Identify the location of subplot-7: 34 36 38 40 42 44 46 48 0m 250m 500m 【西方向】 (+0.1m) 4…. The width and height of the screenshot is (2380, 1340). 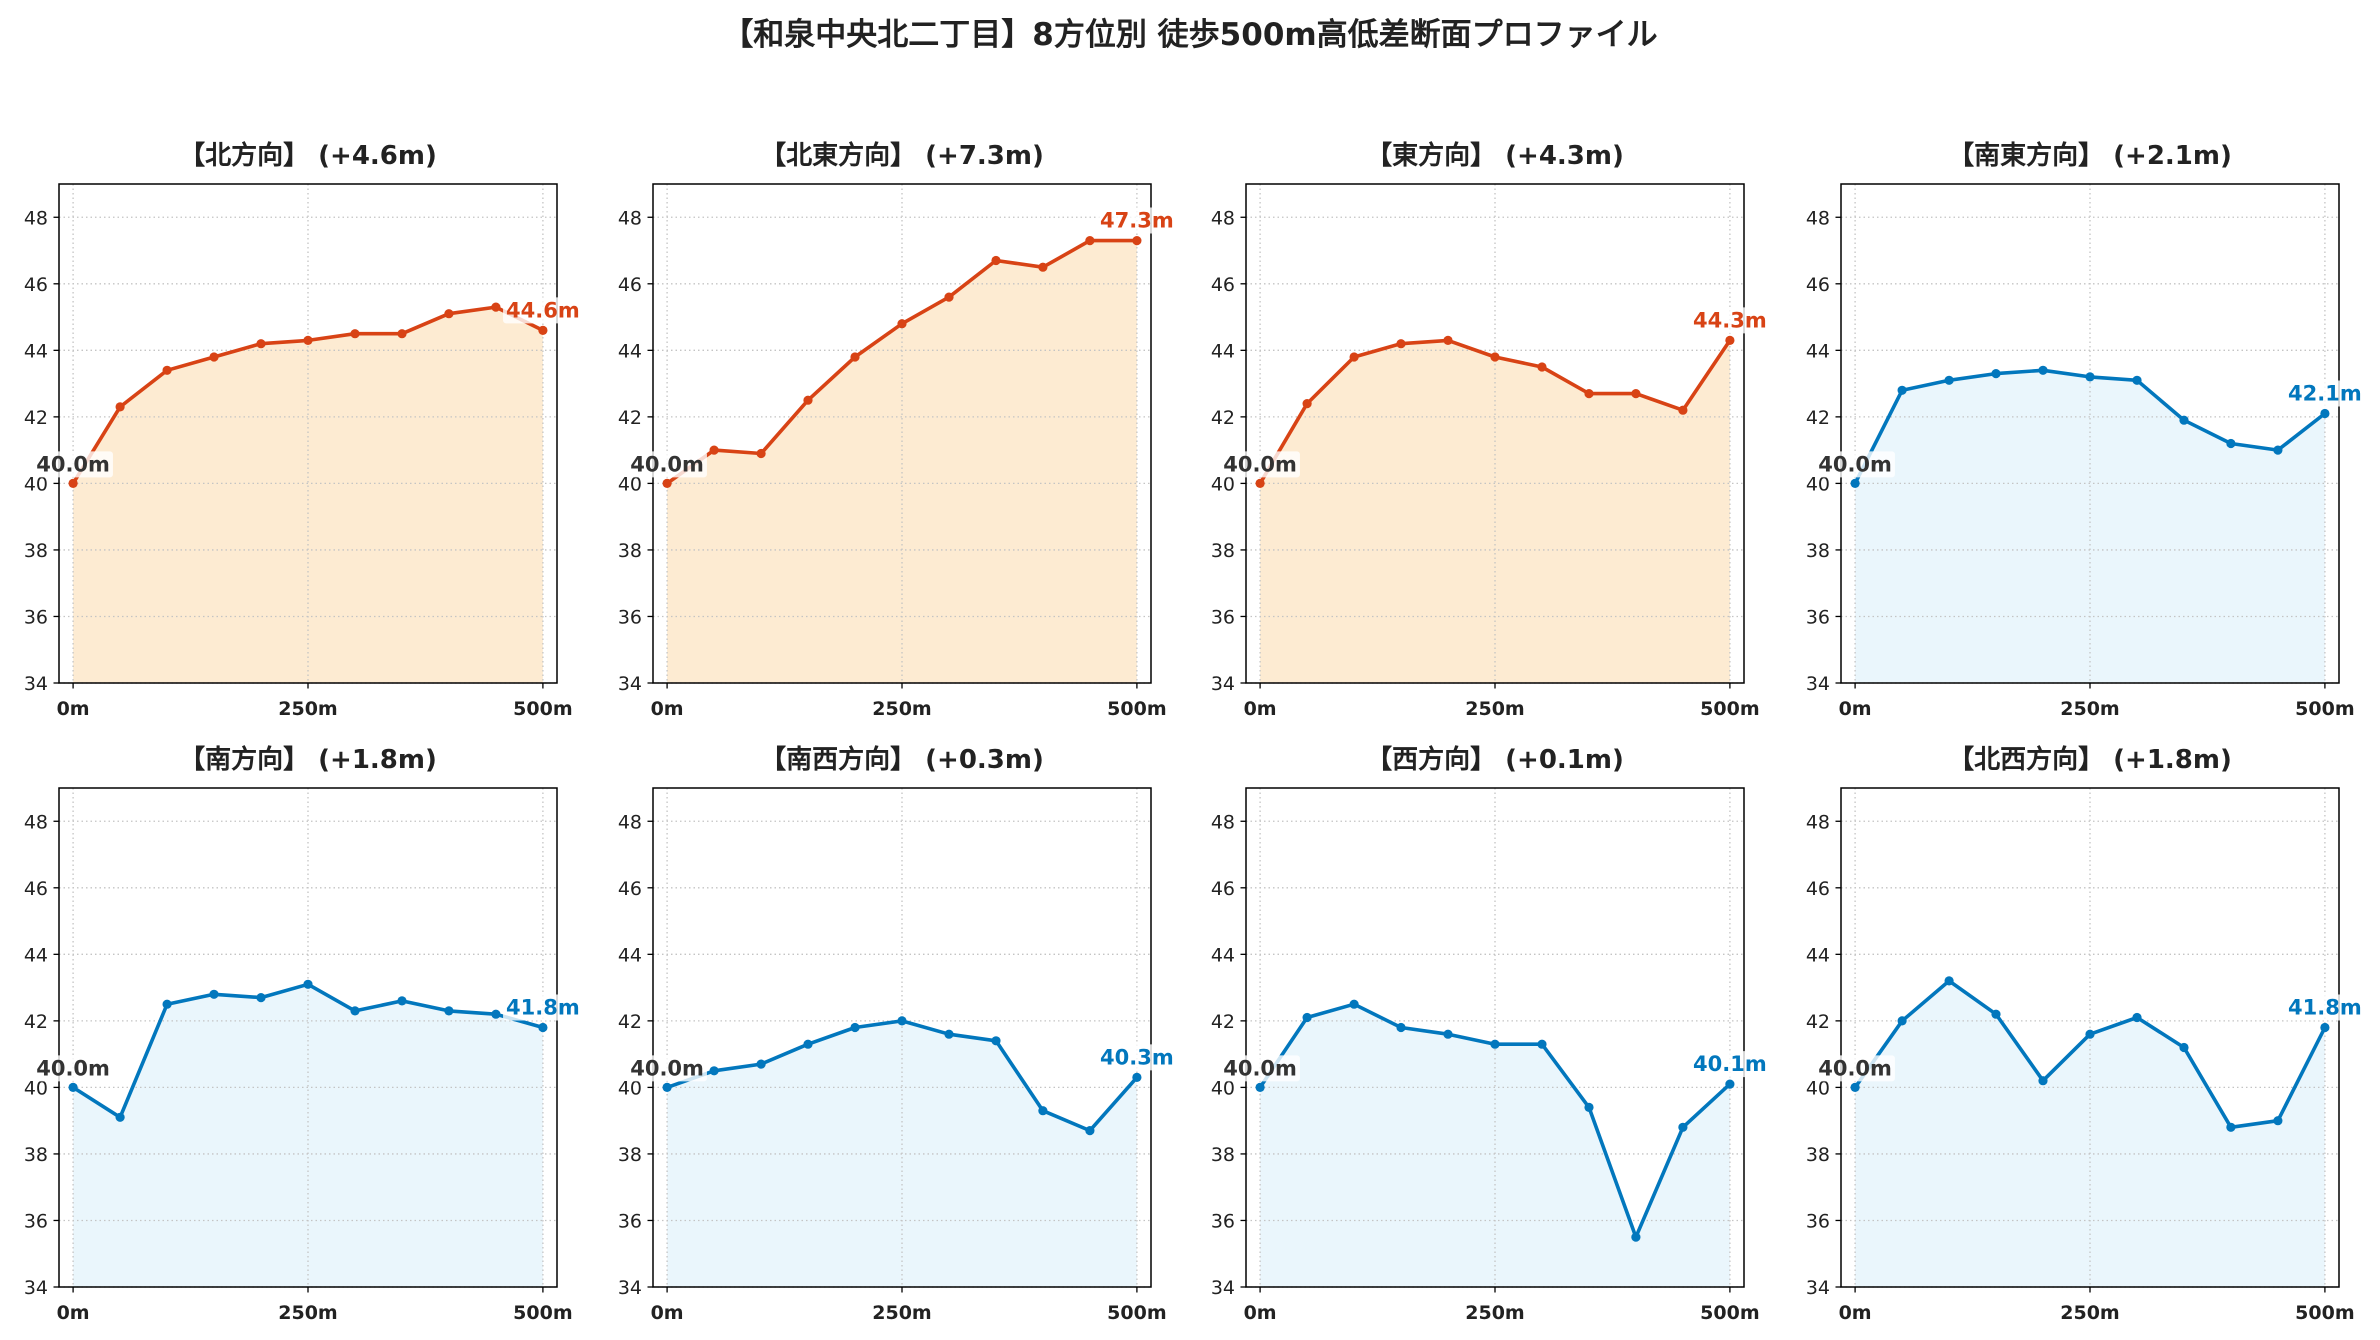
(1490, 1034).